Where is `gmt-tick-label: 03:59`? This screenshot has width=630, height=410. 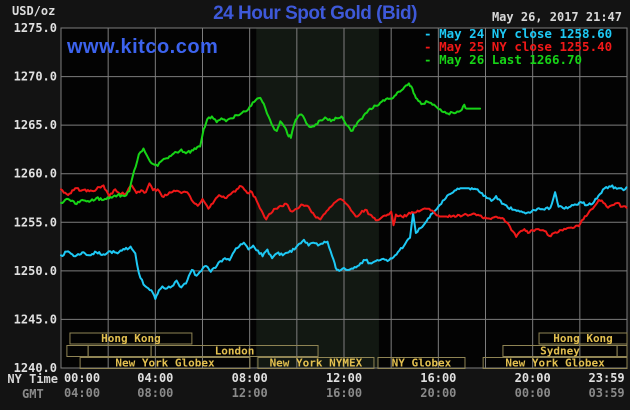 gmt-tick-label: 03:59 is located at coordinates (607, 393).